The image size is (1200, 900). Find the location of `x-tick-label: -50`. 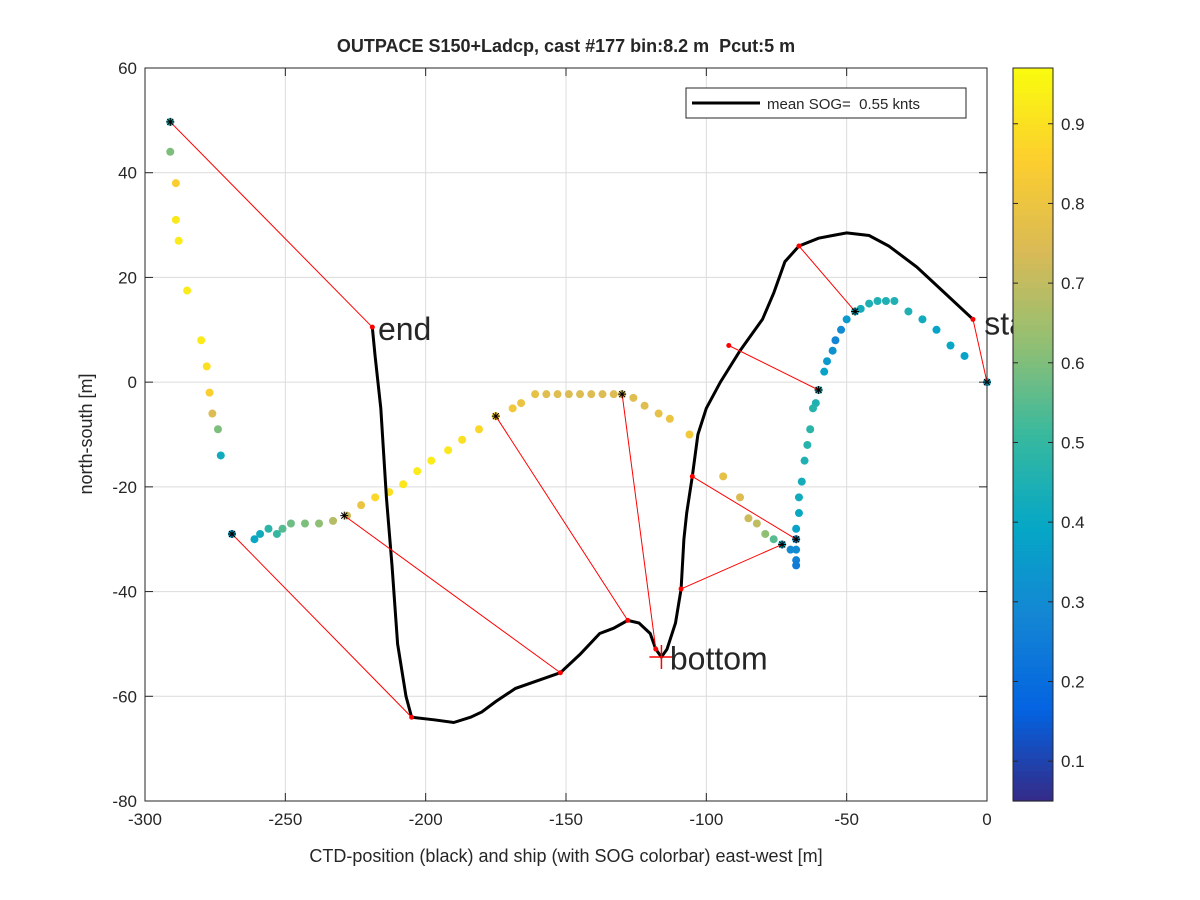

x-tick-label: -50 is located at coordinates (846, 819).